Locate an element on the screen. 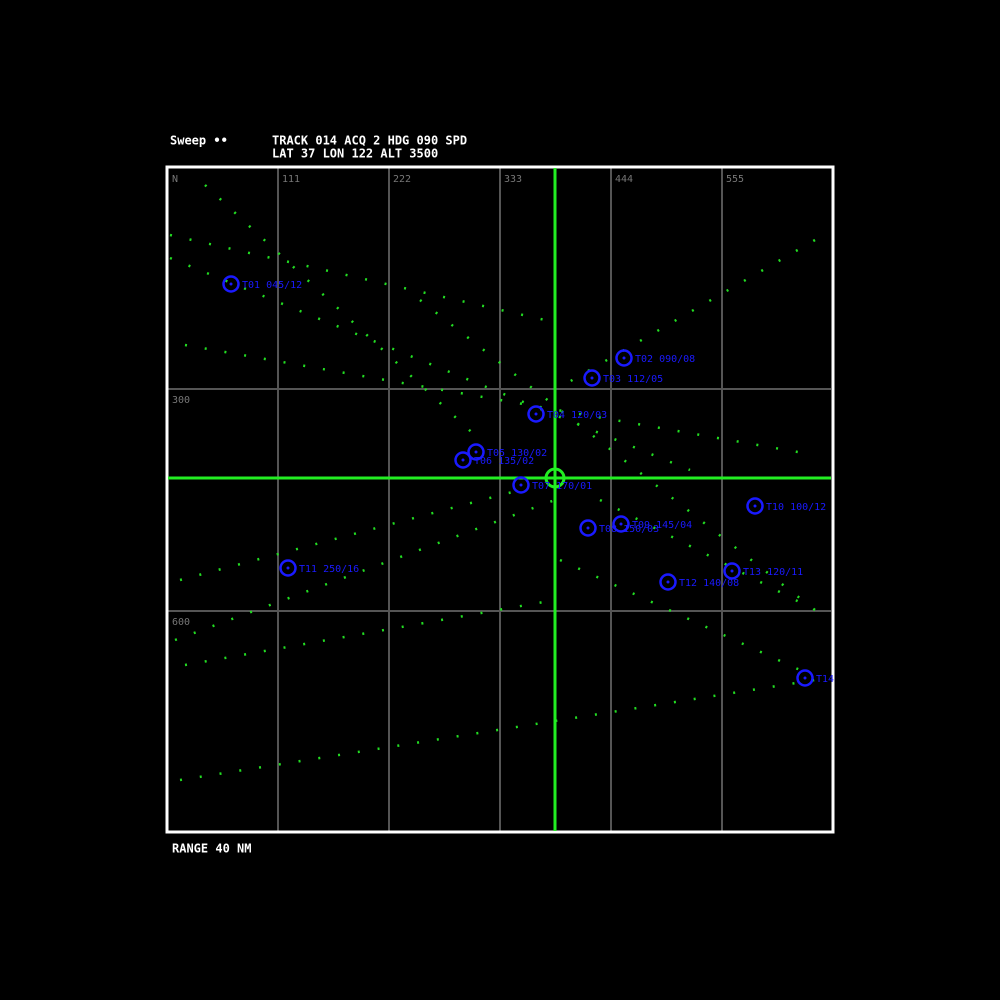 The image size is (1000, 1000). tick-label: 444 is located at coordinates (624, 179).